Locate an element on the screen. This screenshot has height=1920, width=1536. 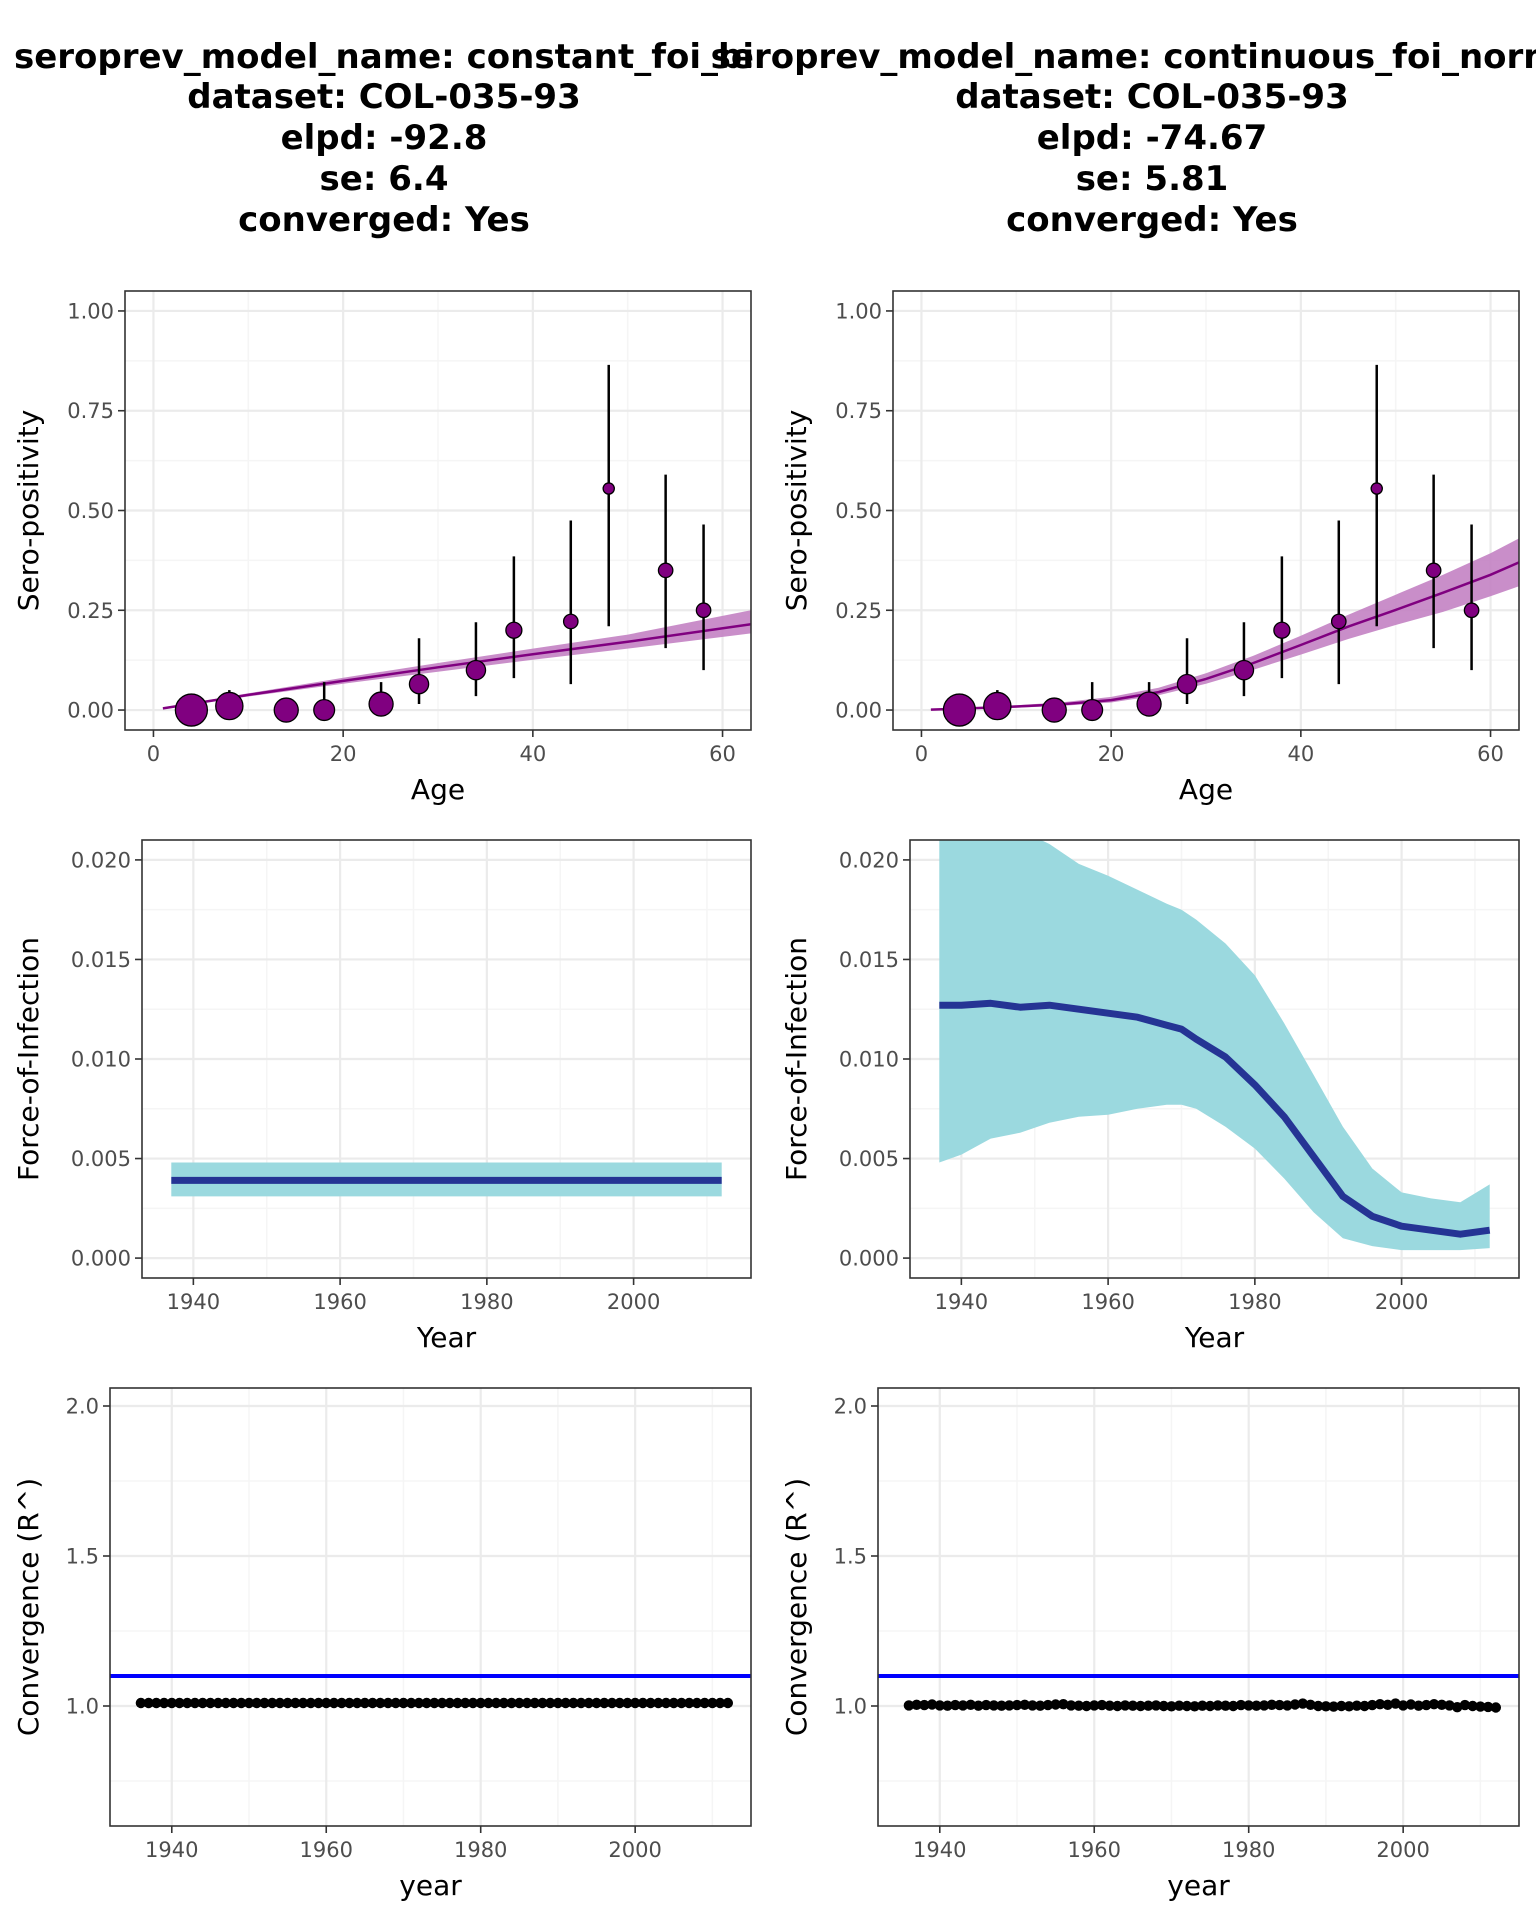
x-axis-title: Age is located at coordinates (1206, 789).